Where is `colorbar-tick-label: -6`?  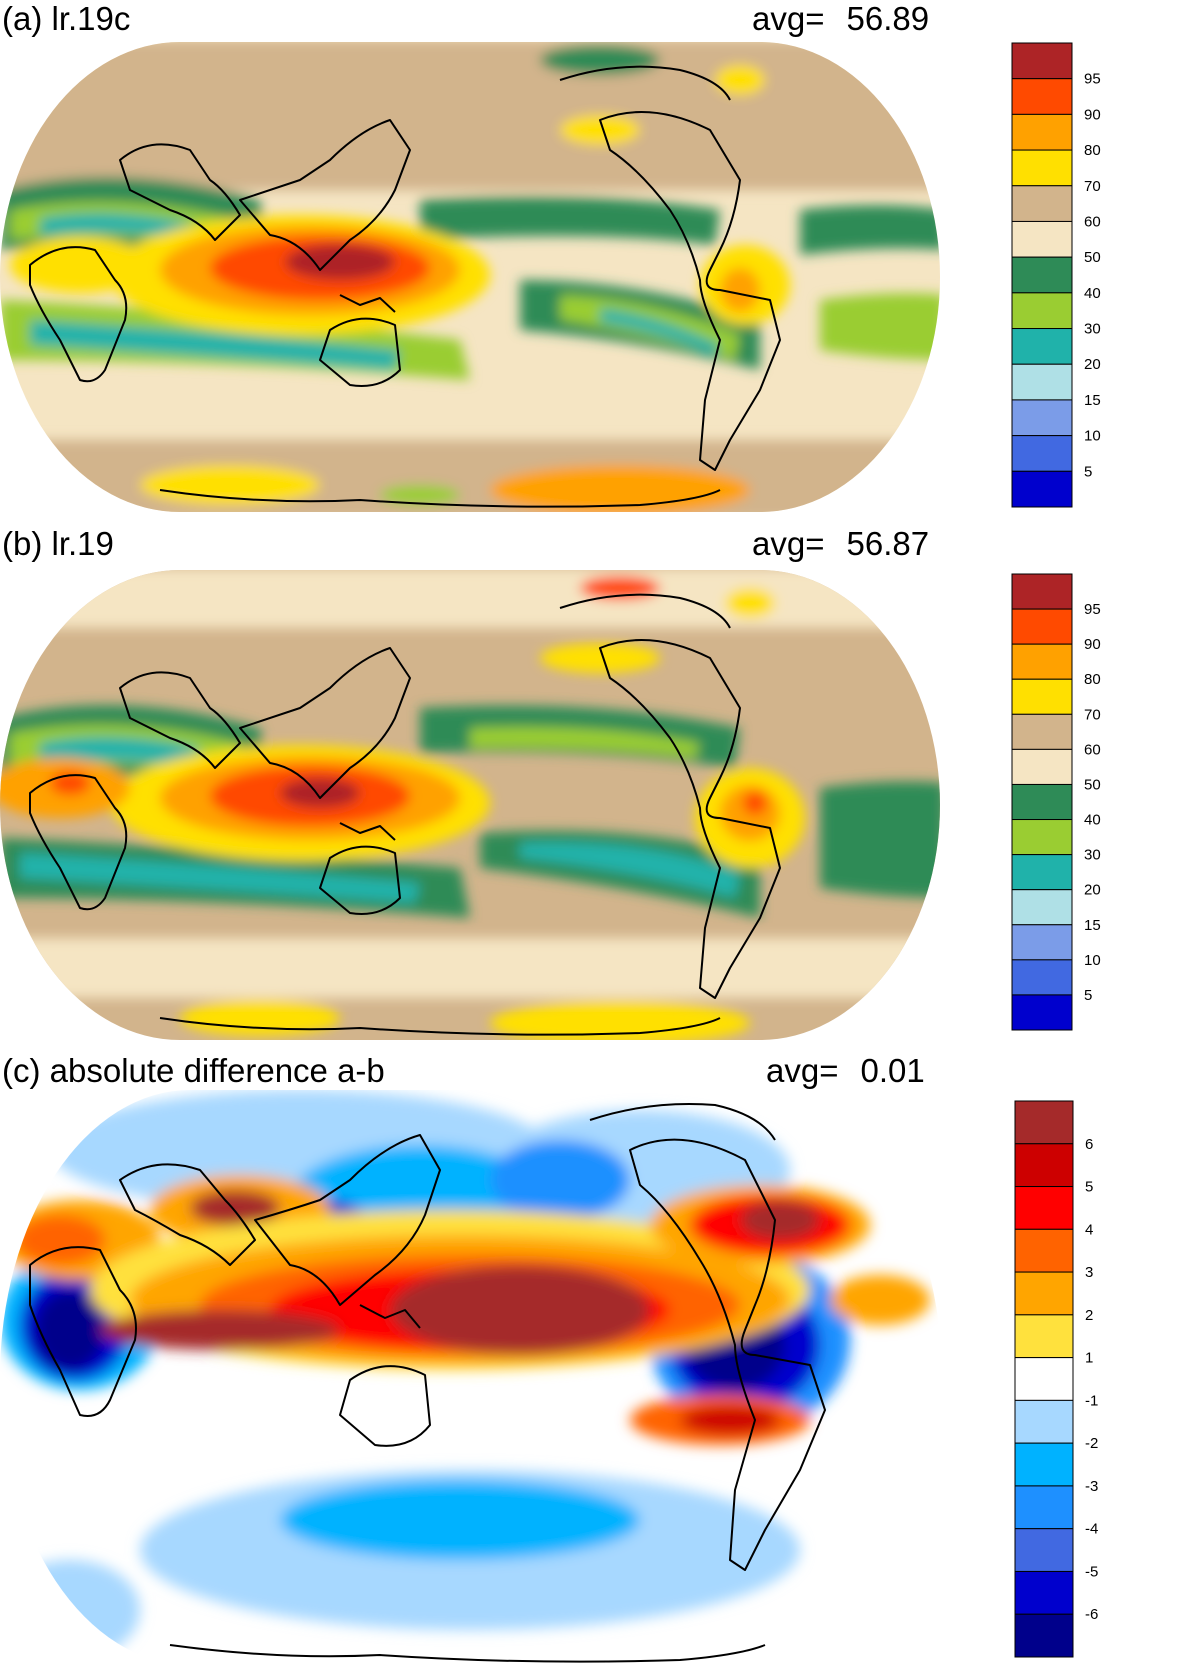 colorbar-tick-label: -6 is located at coordinates (1091, 1614).